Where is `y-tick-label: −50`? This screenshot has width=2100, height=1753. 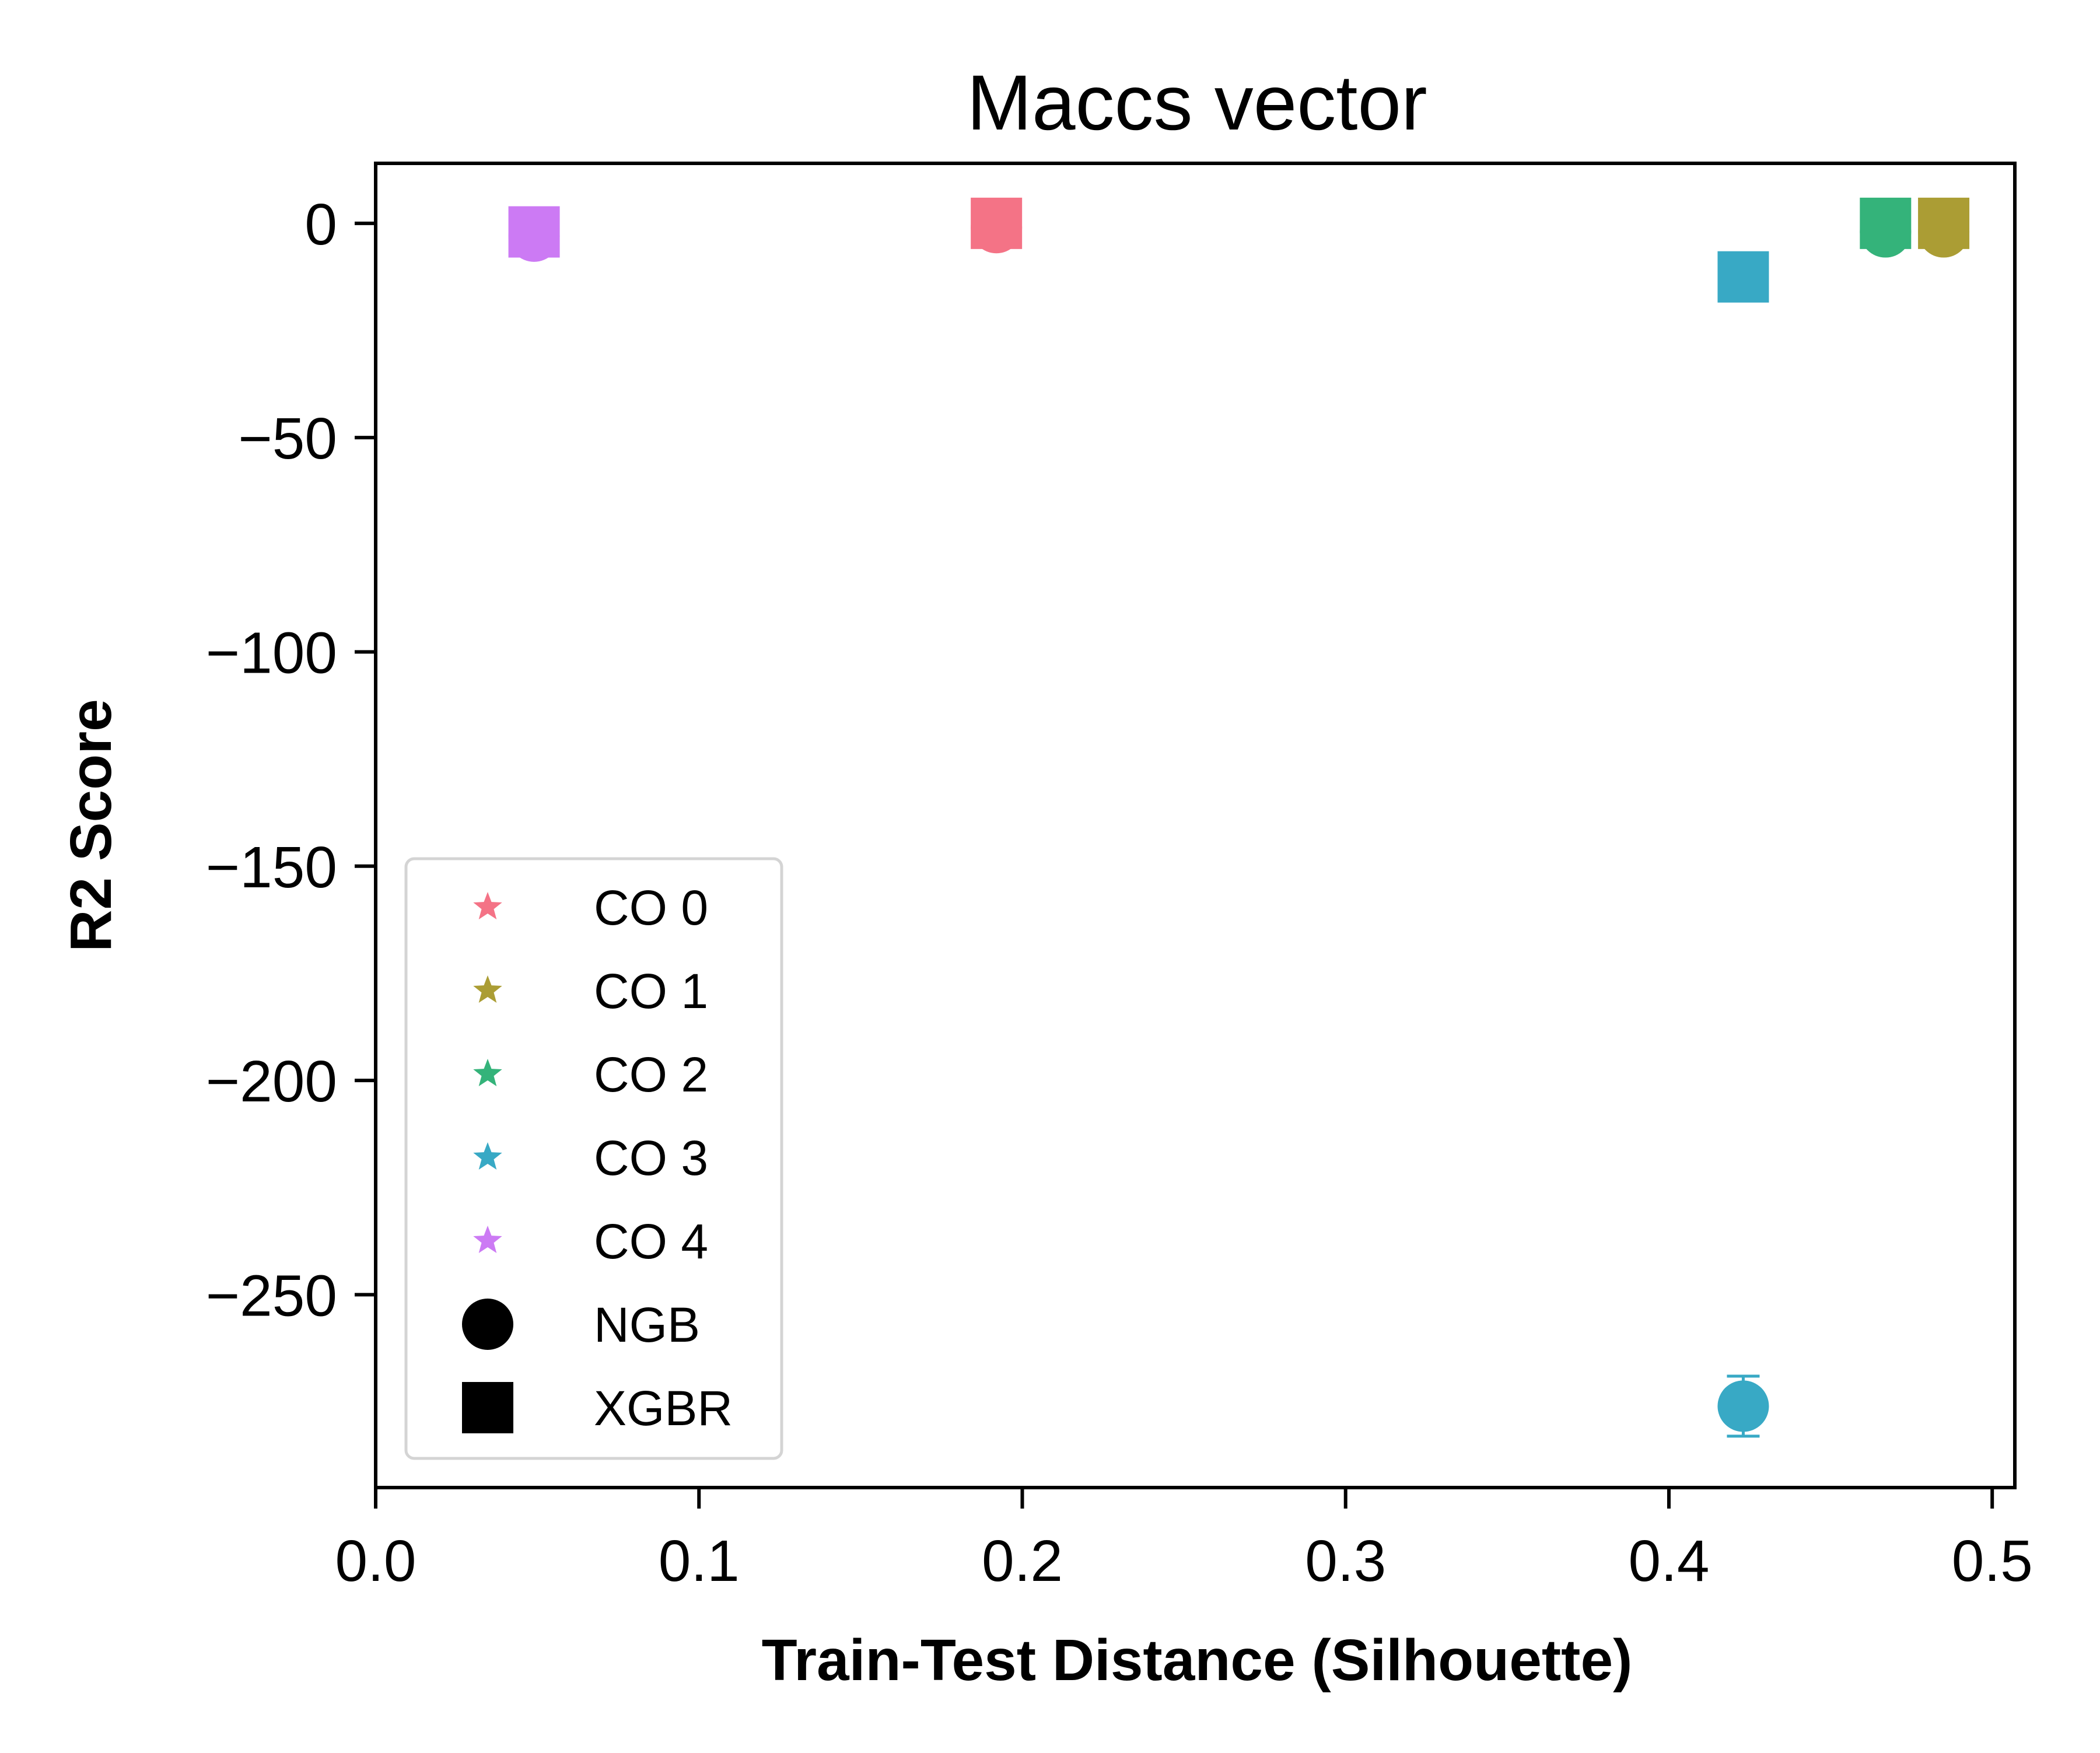 y-tick-label: −50 is located at coordinates (287, 438).